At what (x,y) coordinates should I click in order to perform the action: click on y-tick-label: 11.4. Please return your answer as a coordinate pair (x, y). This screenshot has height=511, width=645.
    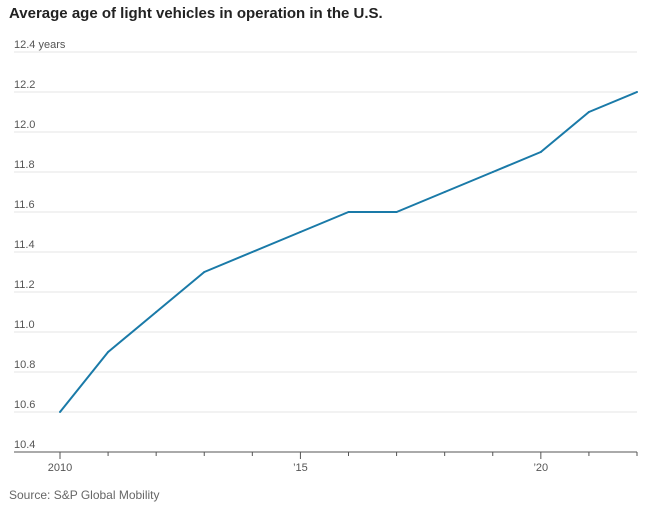
    Looking at the image, I should click on (24, 245).